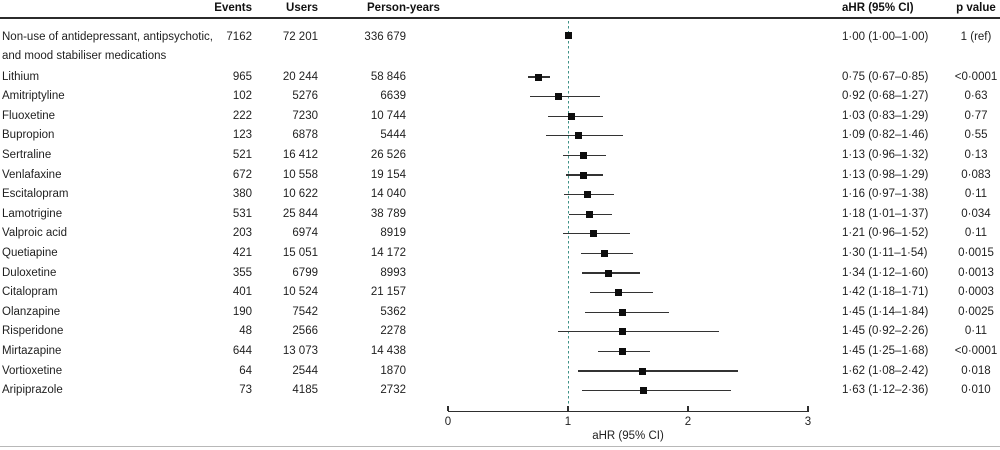  I want to click on drug-label: Amitriptyline, so click(33, 96).